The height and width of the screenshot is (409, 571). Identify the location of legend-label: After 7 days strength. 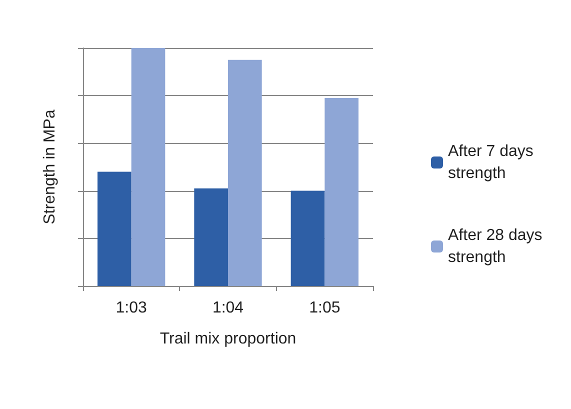
(493, 162).